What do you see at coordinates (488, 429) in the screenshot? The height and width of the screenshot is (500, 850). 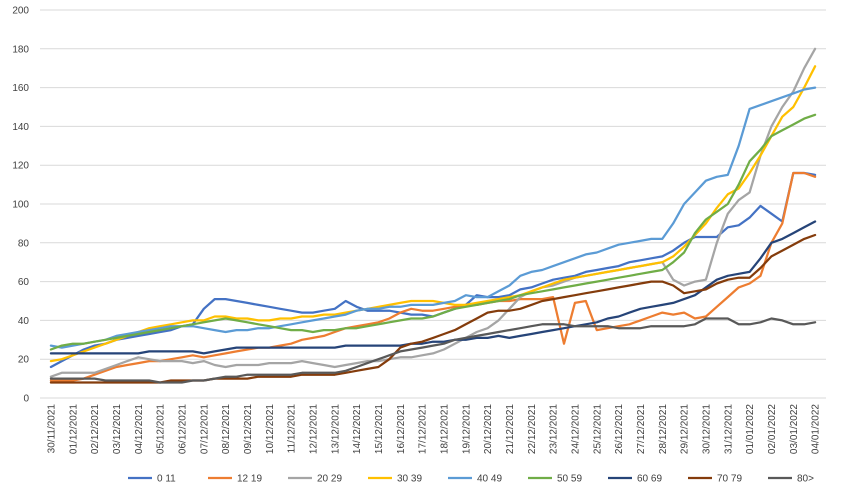 I see `x-tick-label: 20/12/2021` at bounding box center [488, 429].